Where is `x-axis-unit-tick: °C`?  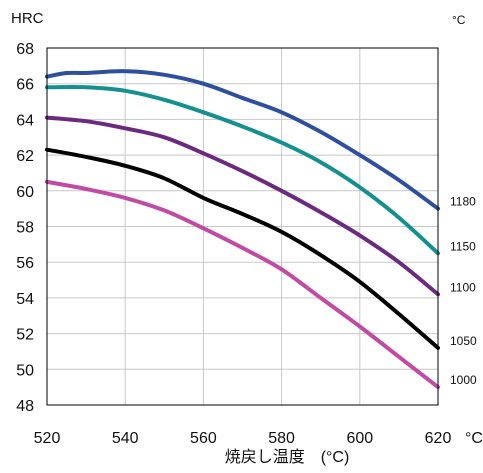 x-axis-unit-tick: °C is located at coordinates (474, 438).